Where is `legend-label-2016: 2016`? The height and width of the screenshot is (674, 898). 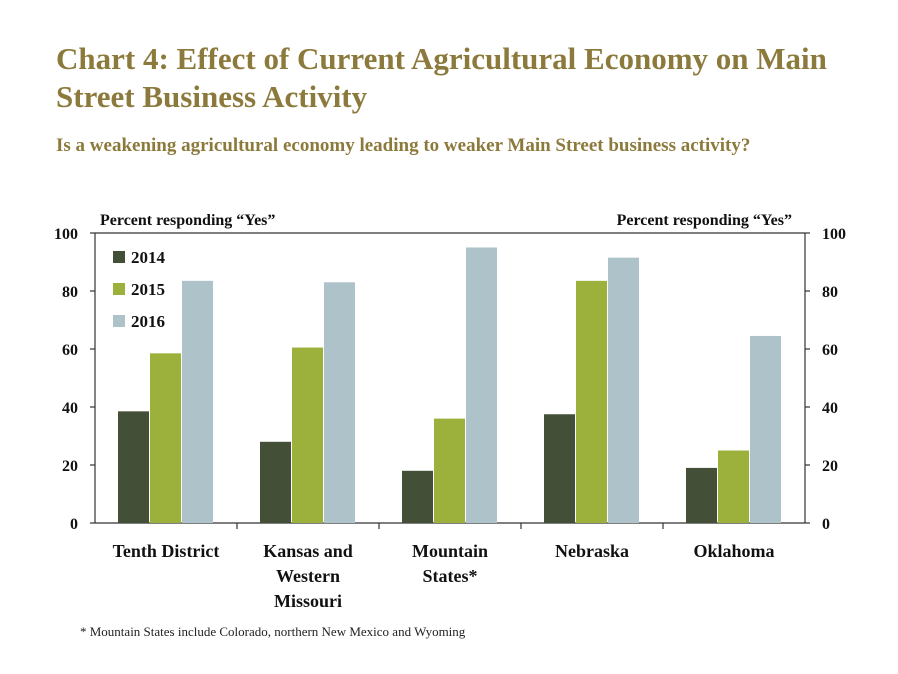
legend-label-2016: 2016 is located at coordinates (148, 321).